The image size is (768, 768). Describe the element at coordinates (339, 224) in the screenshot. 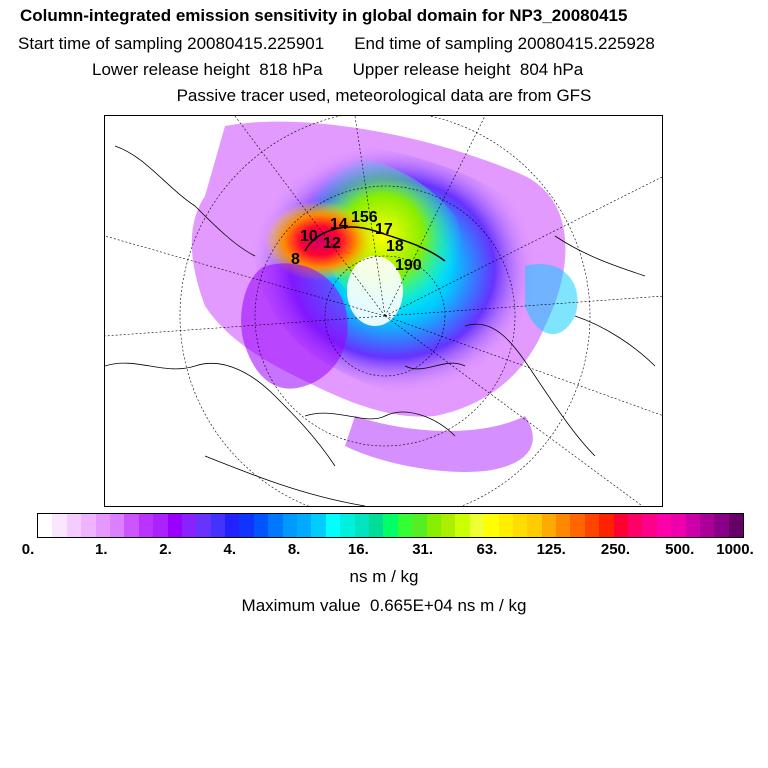

I see `traj-label: 14` at that location.